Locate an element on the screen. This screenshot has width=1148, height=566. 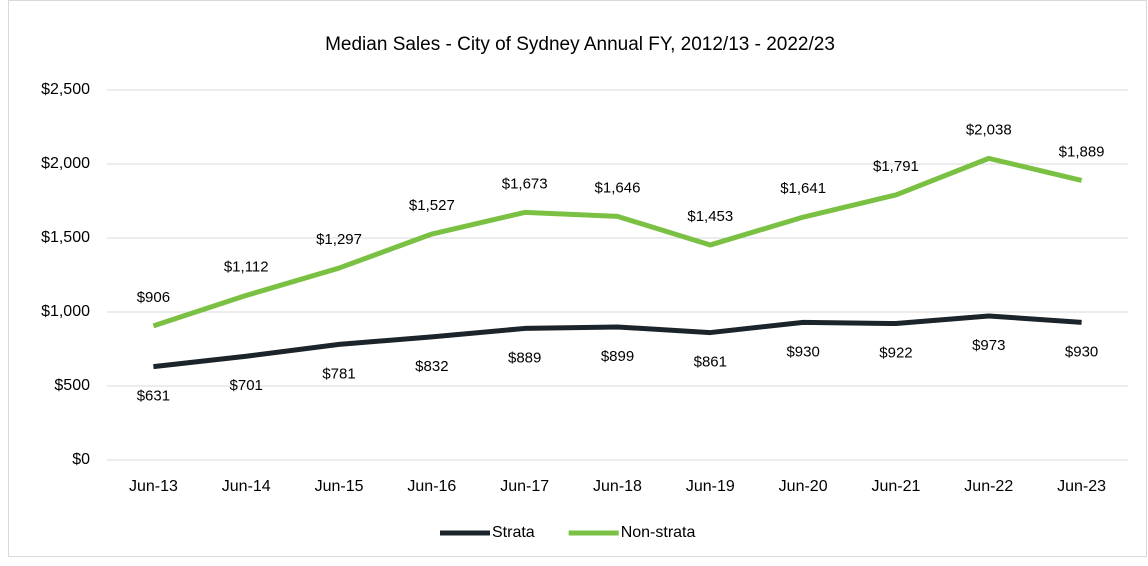
y-tick-label: $2,500 is located at coordinates (65, 89).